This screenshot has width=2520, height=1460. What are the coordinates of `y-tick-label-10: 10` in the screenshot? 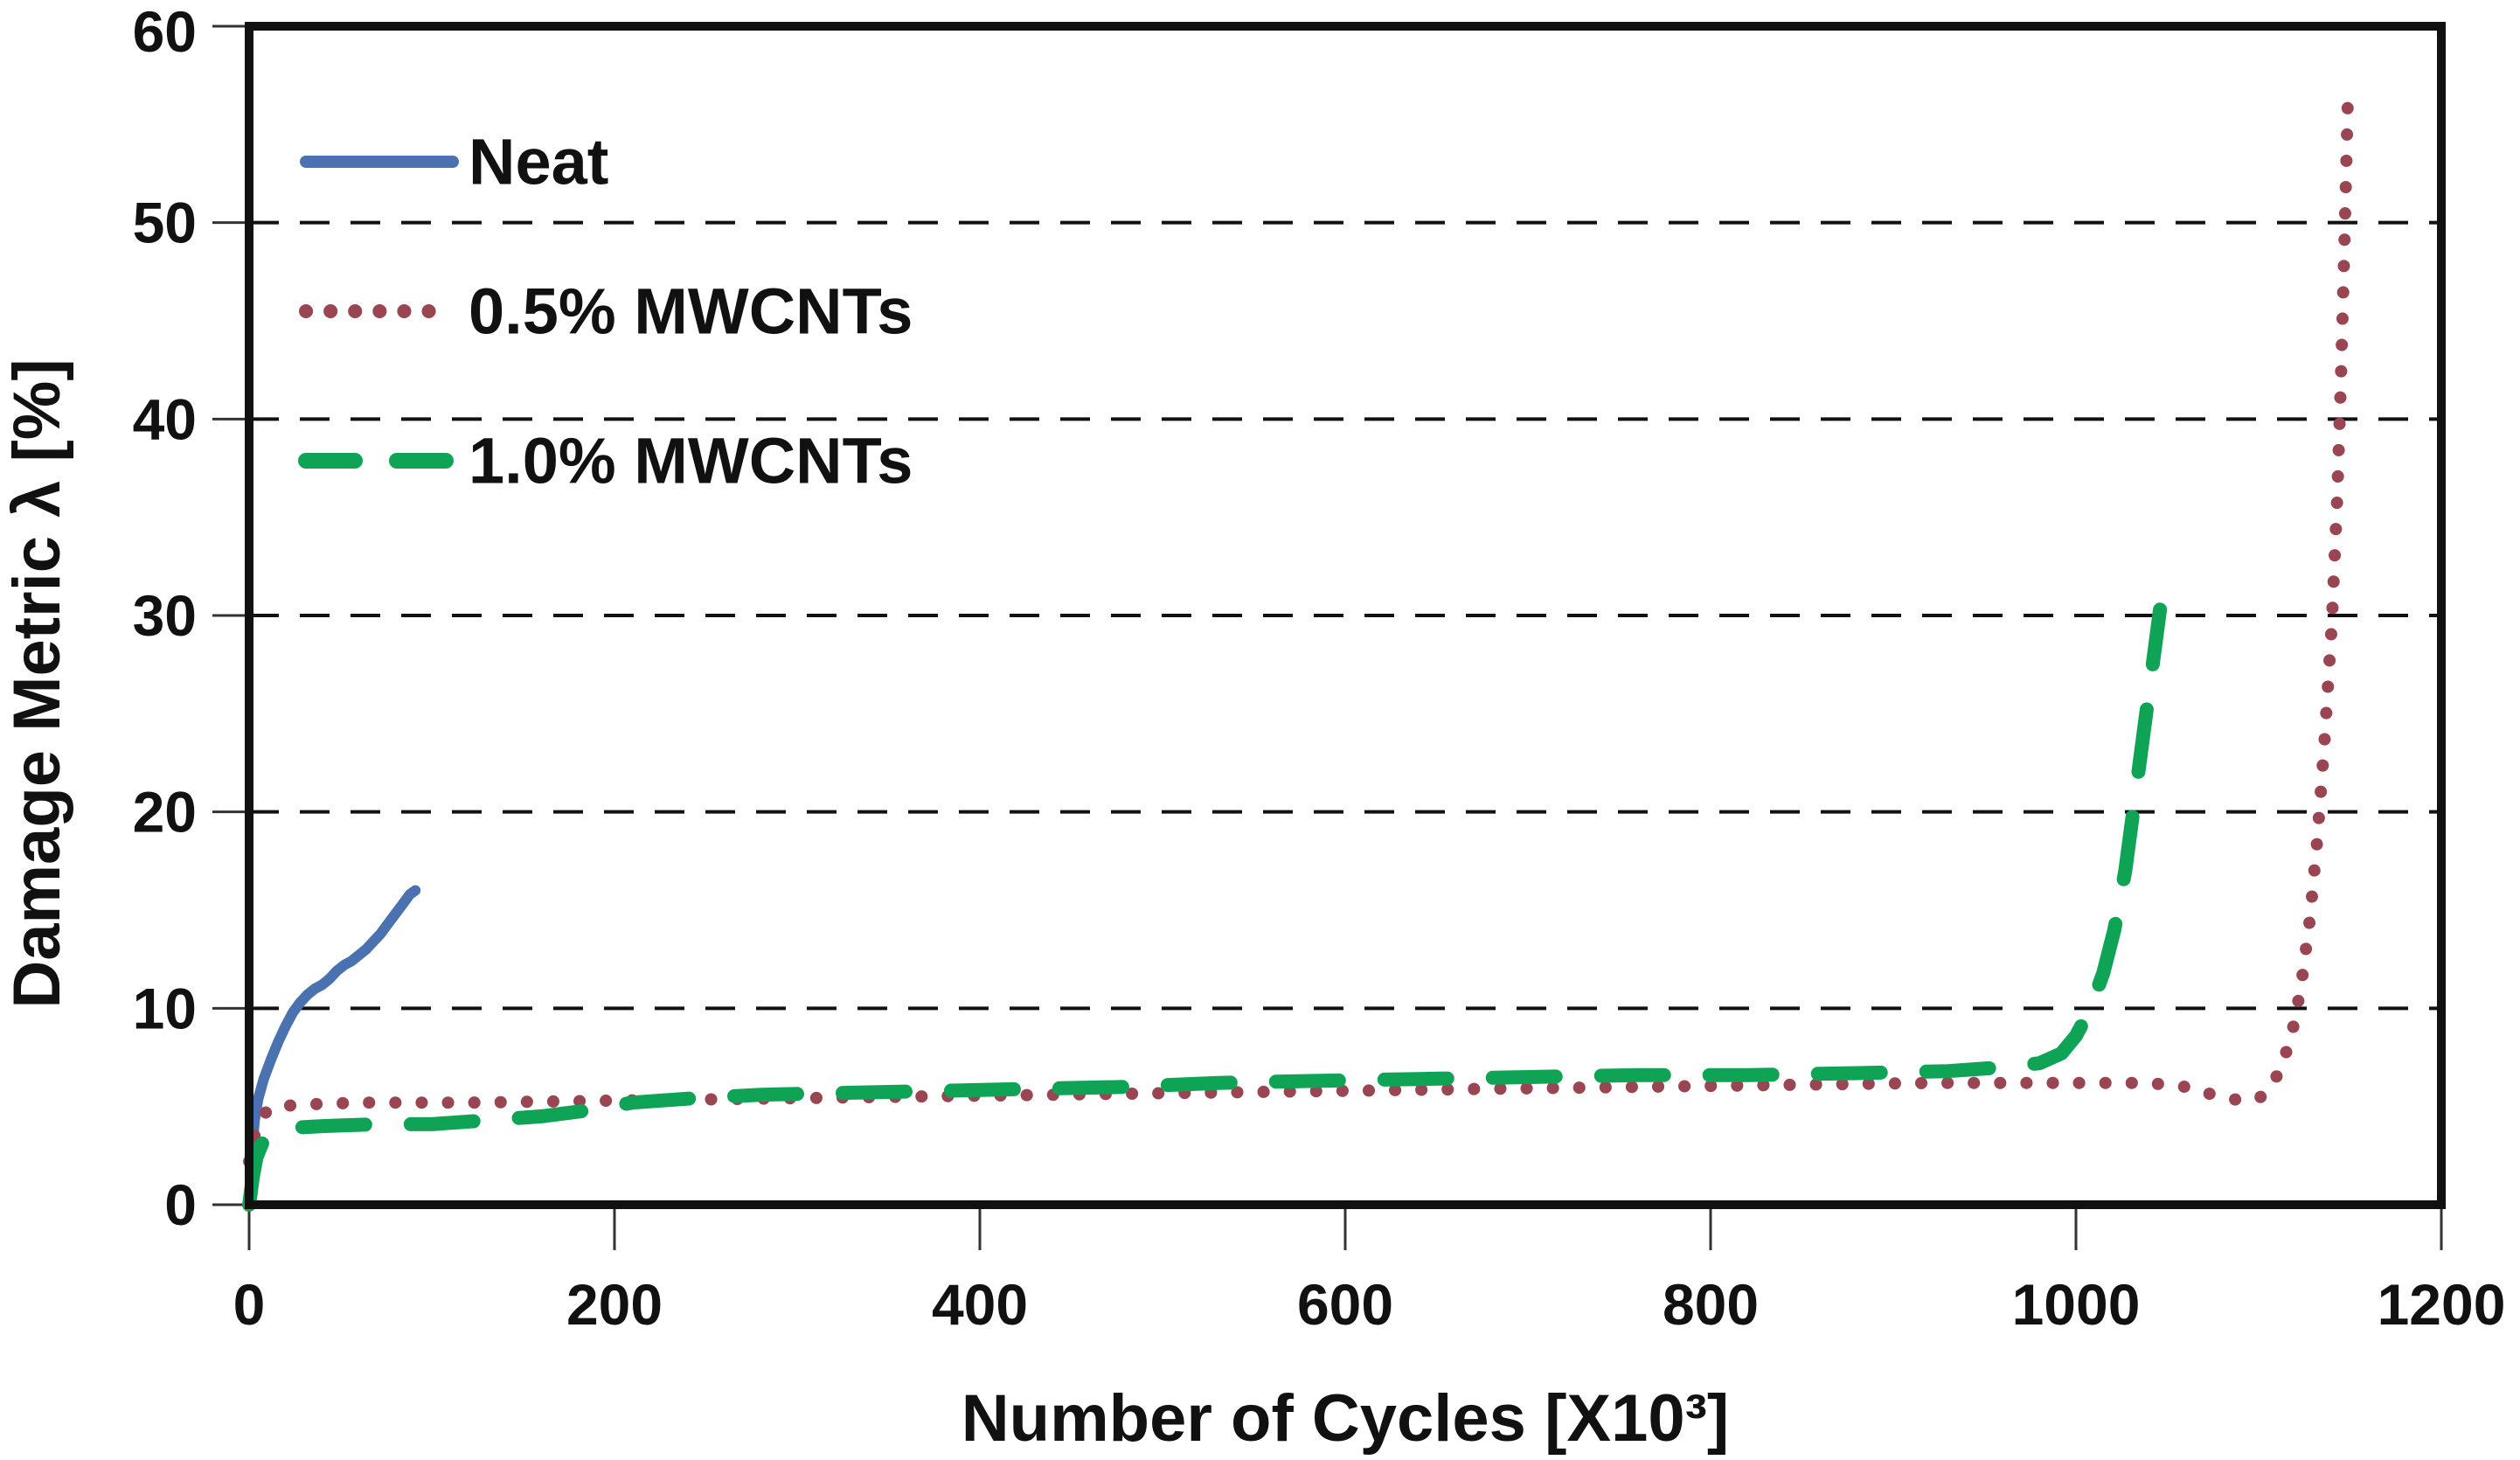 It's located at (165, 1008).